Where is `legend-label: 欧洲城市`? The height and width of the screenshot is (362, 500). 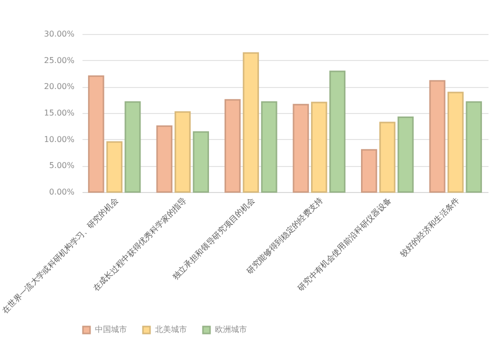 legend-label: 欧洲城市 is located at coordinates (231, 329).